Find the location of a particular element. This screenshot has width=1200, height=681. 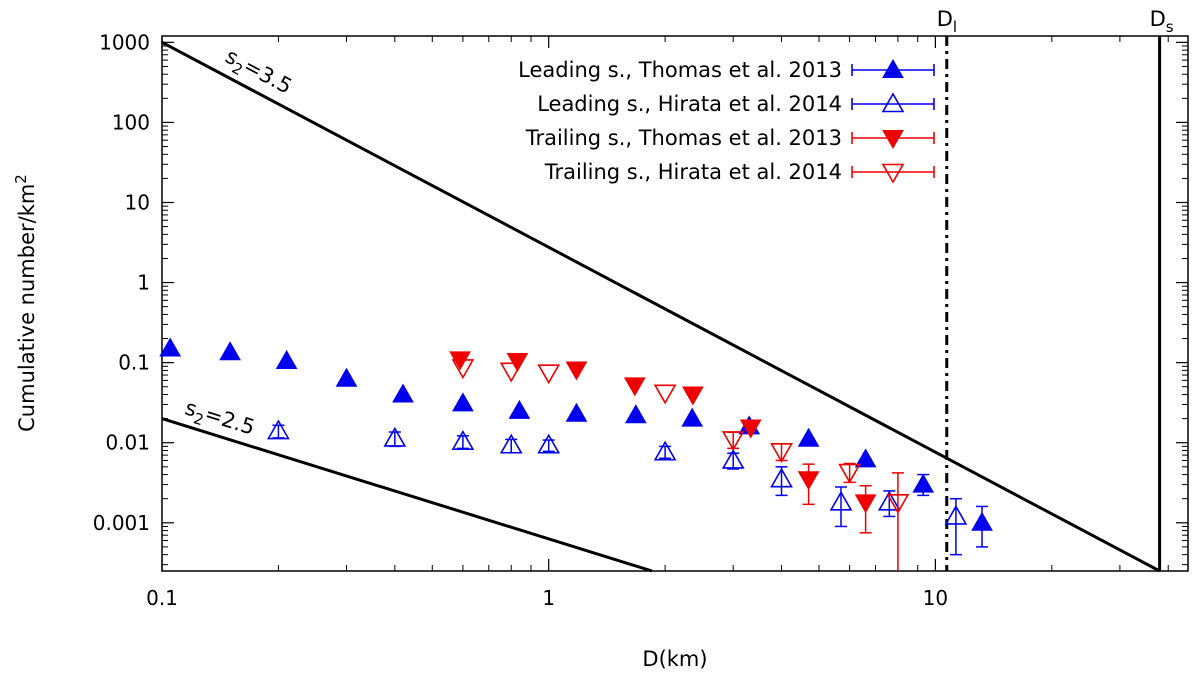

y-tick-label: 0.01 is located at coordinates (127, 443).